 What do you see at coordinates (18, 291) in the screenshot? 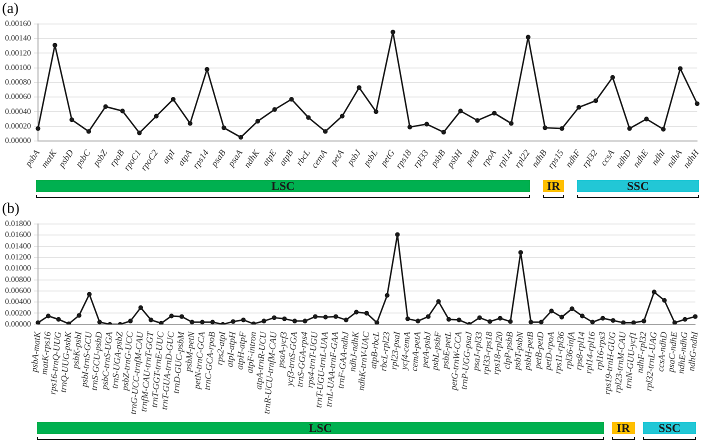
I see `y-tick-label: 0.00600` at bounding box center [18, 291].